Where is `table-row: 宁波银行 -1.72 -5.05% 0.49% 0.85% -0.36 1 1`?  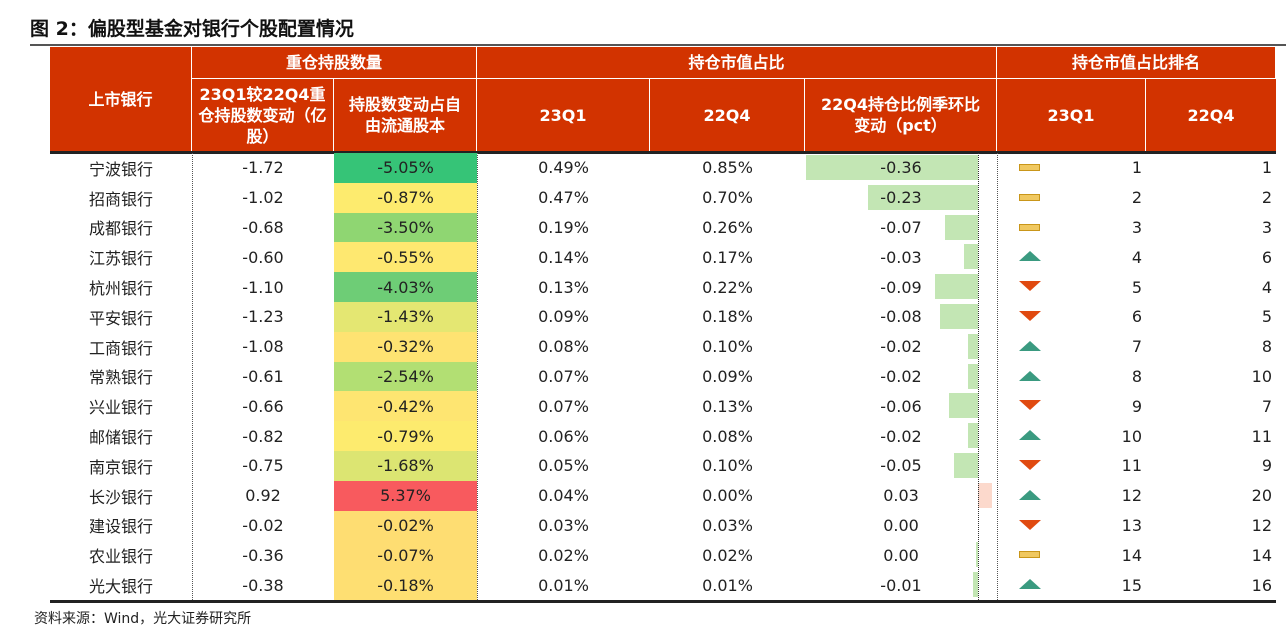
table-row: 宁波银行 -1.72 -5.05% 0.49% 0.85% -0.36 1 1 is located at coordinates (663, 168).